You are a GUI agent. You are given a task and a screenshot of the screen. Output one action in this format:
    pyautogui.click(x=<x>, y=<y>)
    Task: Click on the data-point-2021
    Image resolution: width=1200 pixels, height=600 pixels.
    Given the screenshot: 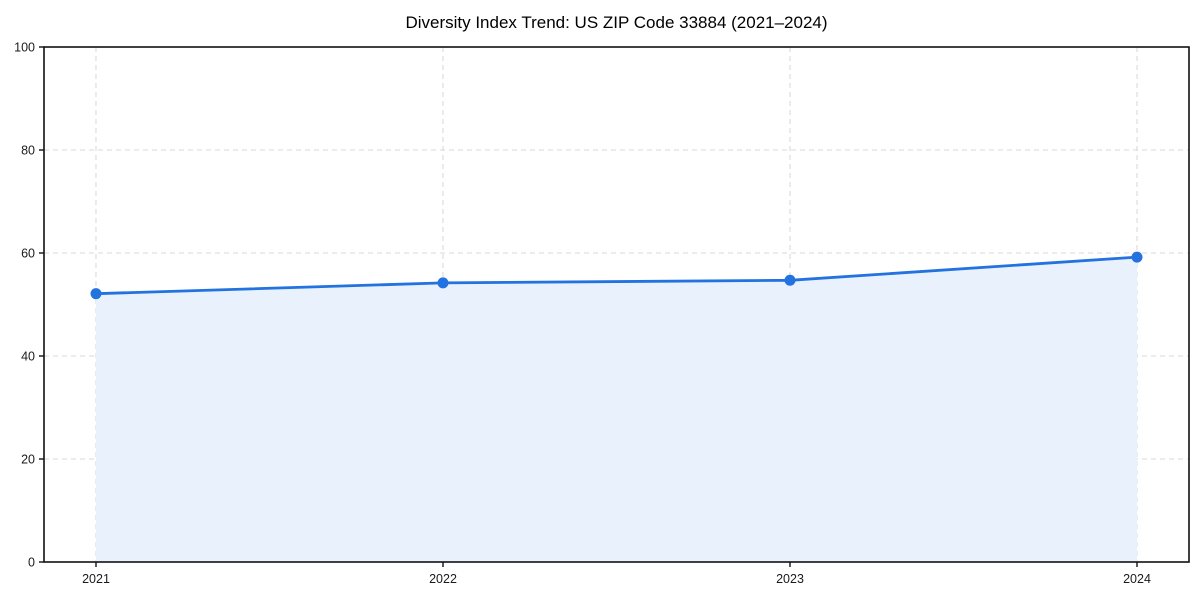 What is the action you would take?
    pyautogui.click(x=96, y=294)
    